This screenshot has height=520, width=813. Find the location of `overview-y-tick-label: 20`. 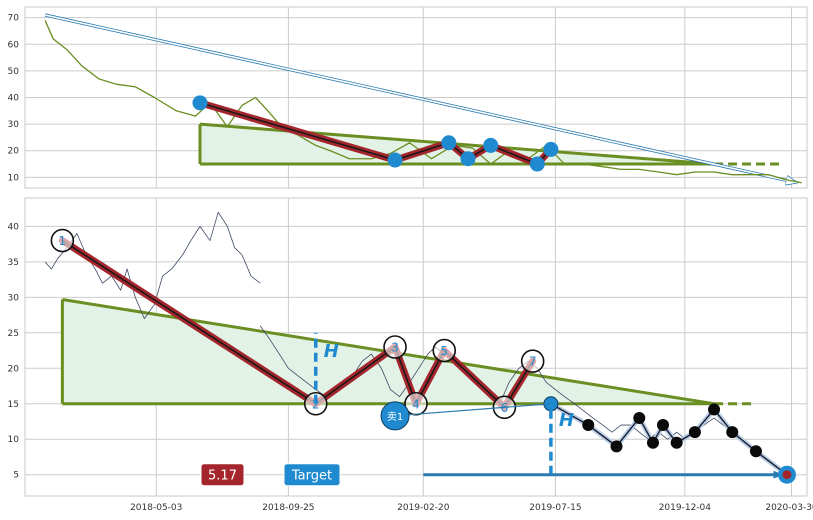

overview-y-tick-label: 20 is located at coordinates (14, 152).